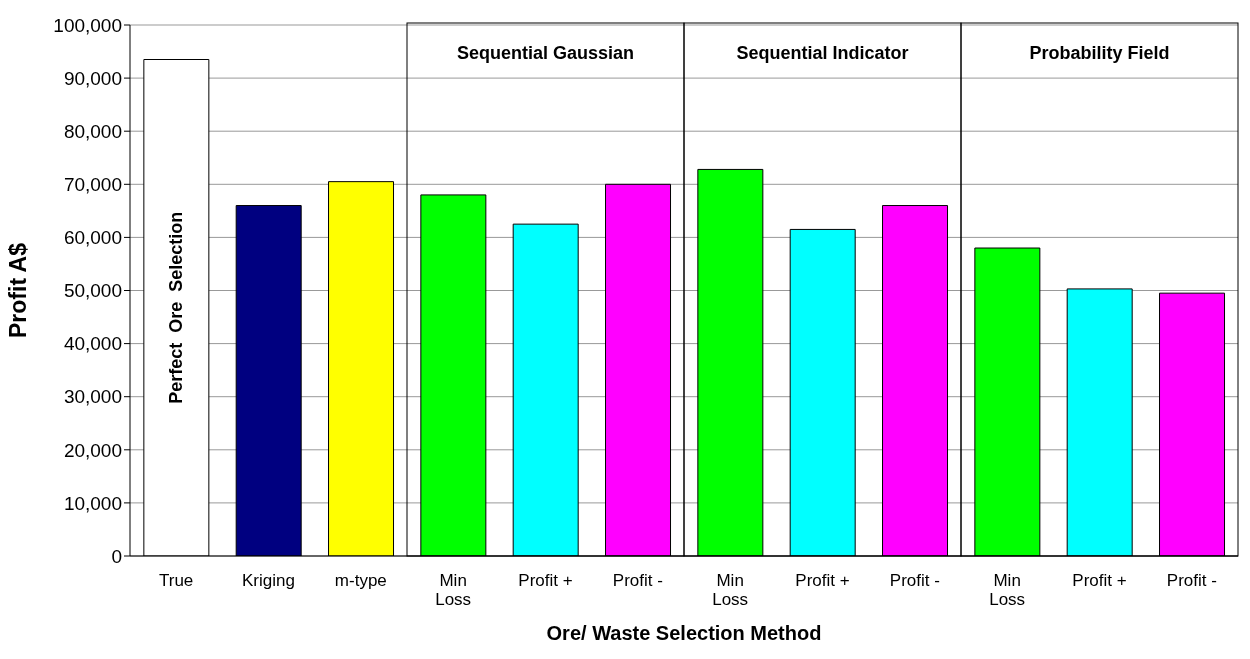 The height and width of the screenshot is (659, 1250). Describe the element at coordinates (822, 53) in the screenshot. I see `annotation: Sequential Indicator` at that location.